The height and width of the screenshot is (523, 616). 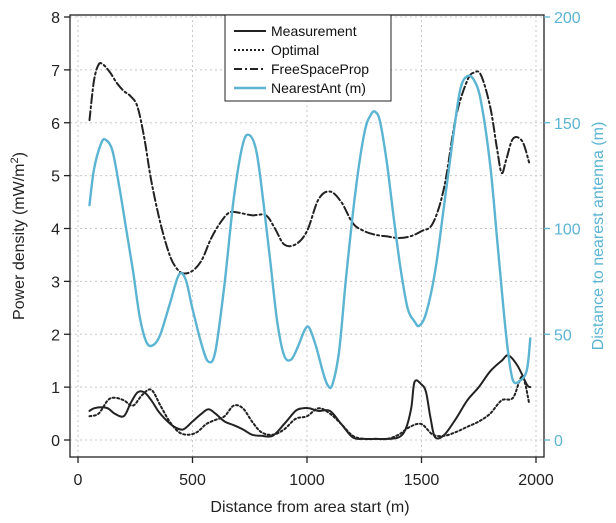 What do you see at coordinates (598, 236) in the screenshot?
I see `y-right-axis-title: Distance to nearest antenna (m)` at bounding box center [598, 236].